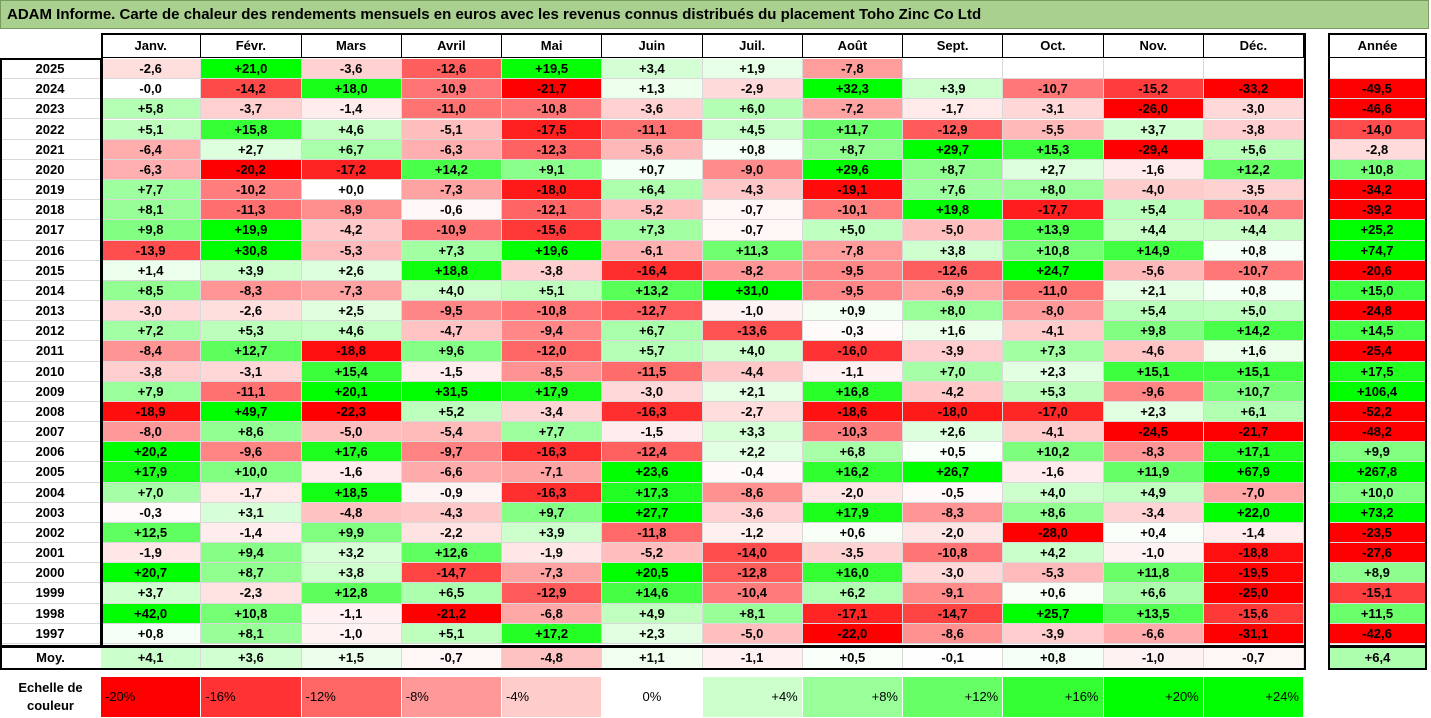 Image resolution: width=1431 pixels, height=718 pixels. I want to click on heatmap-cell: +27,7, so click(652, 512).